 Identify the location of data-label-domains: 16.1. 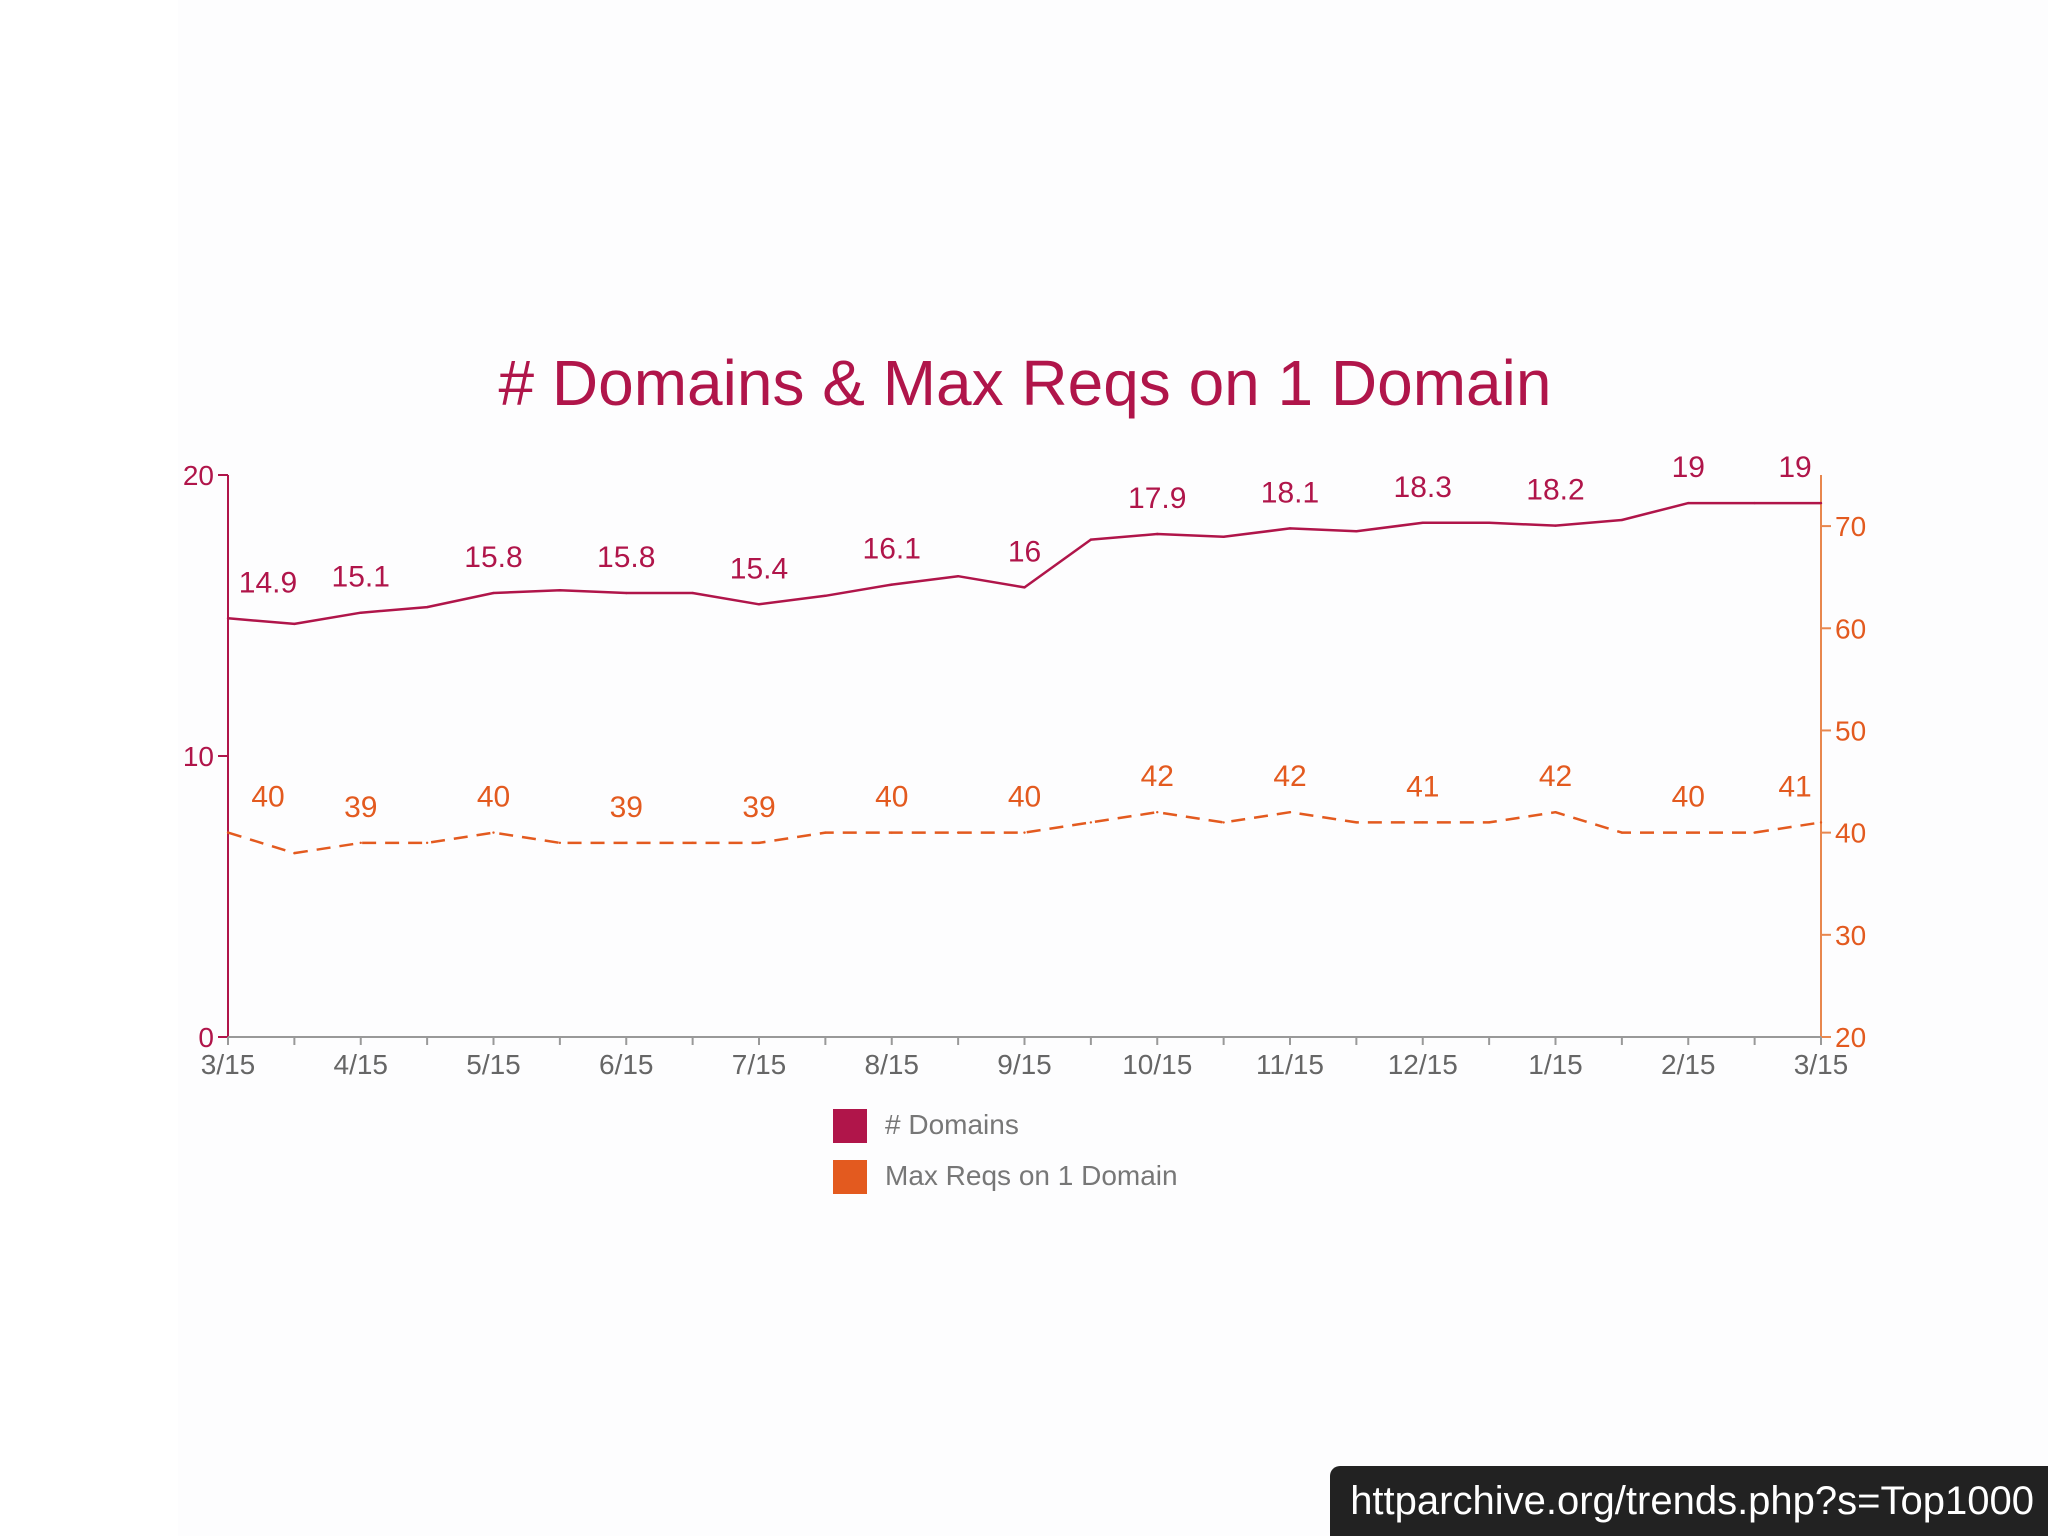
(892, 549).